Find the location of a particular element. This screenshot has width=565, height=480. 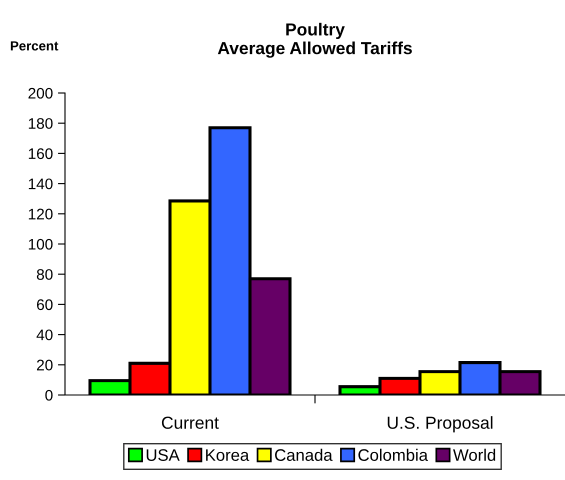

chart-title: Poultry Average Allowed Tariffs is located at coordinates (315, 40).